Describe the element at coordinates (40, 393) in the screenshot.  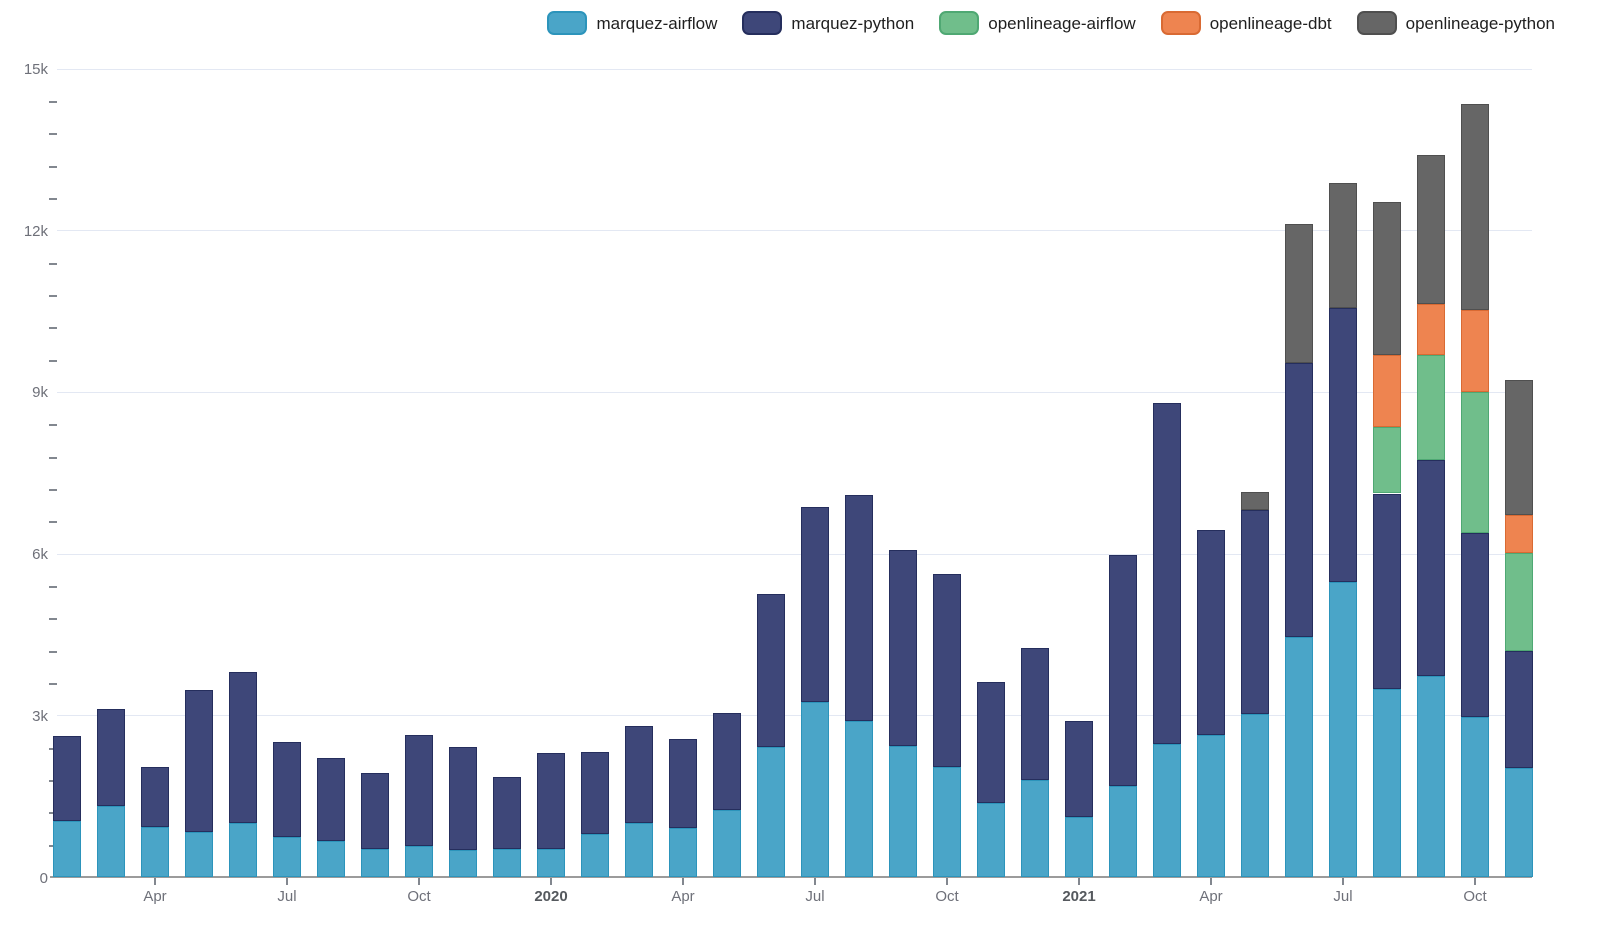
I see `y-axis-label-9k: 9k` at that location.